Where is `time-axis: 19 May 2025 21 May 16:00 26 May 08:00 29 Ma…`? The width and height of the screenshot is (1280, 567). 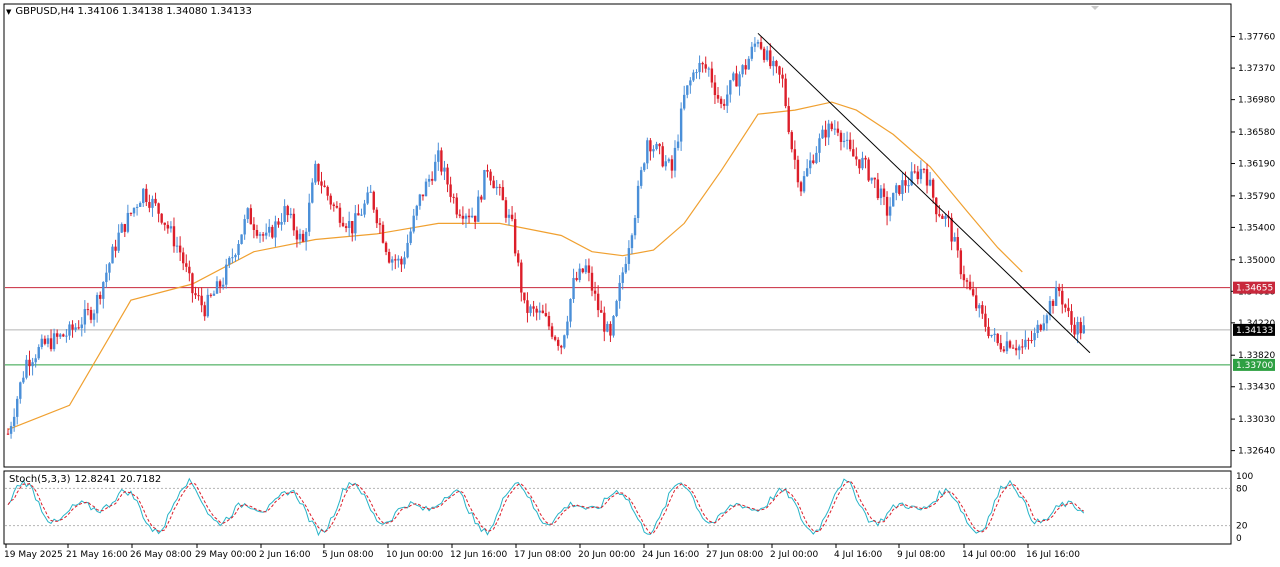 time-axis: 19 May 2025 21 May 16:00 26 May 08:00 29 Ma… is located at coordinates (542, 552).